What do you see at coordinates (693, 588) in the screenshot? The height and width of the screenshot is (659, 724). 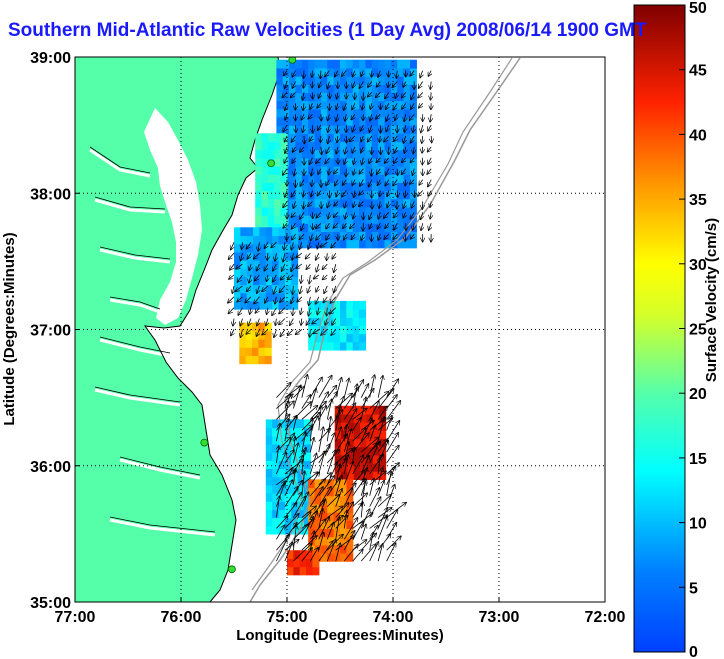 I see `colorbar-tick-label: 5` at bounding box center [693, 588].